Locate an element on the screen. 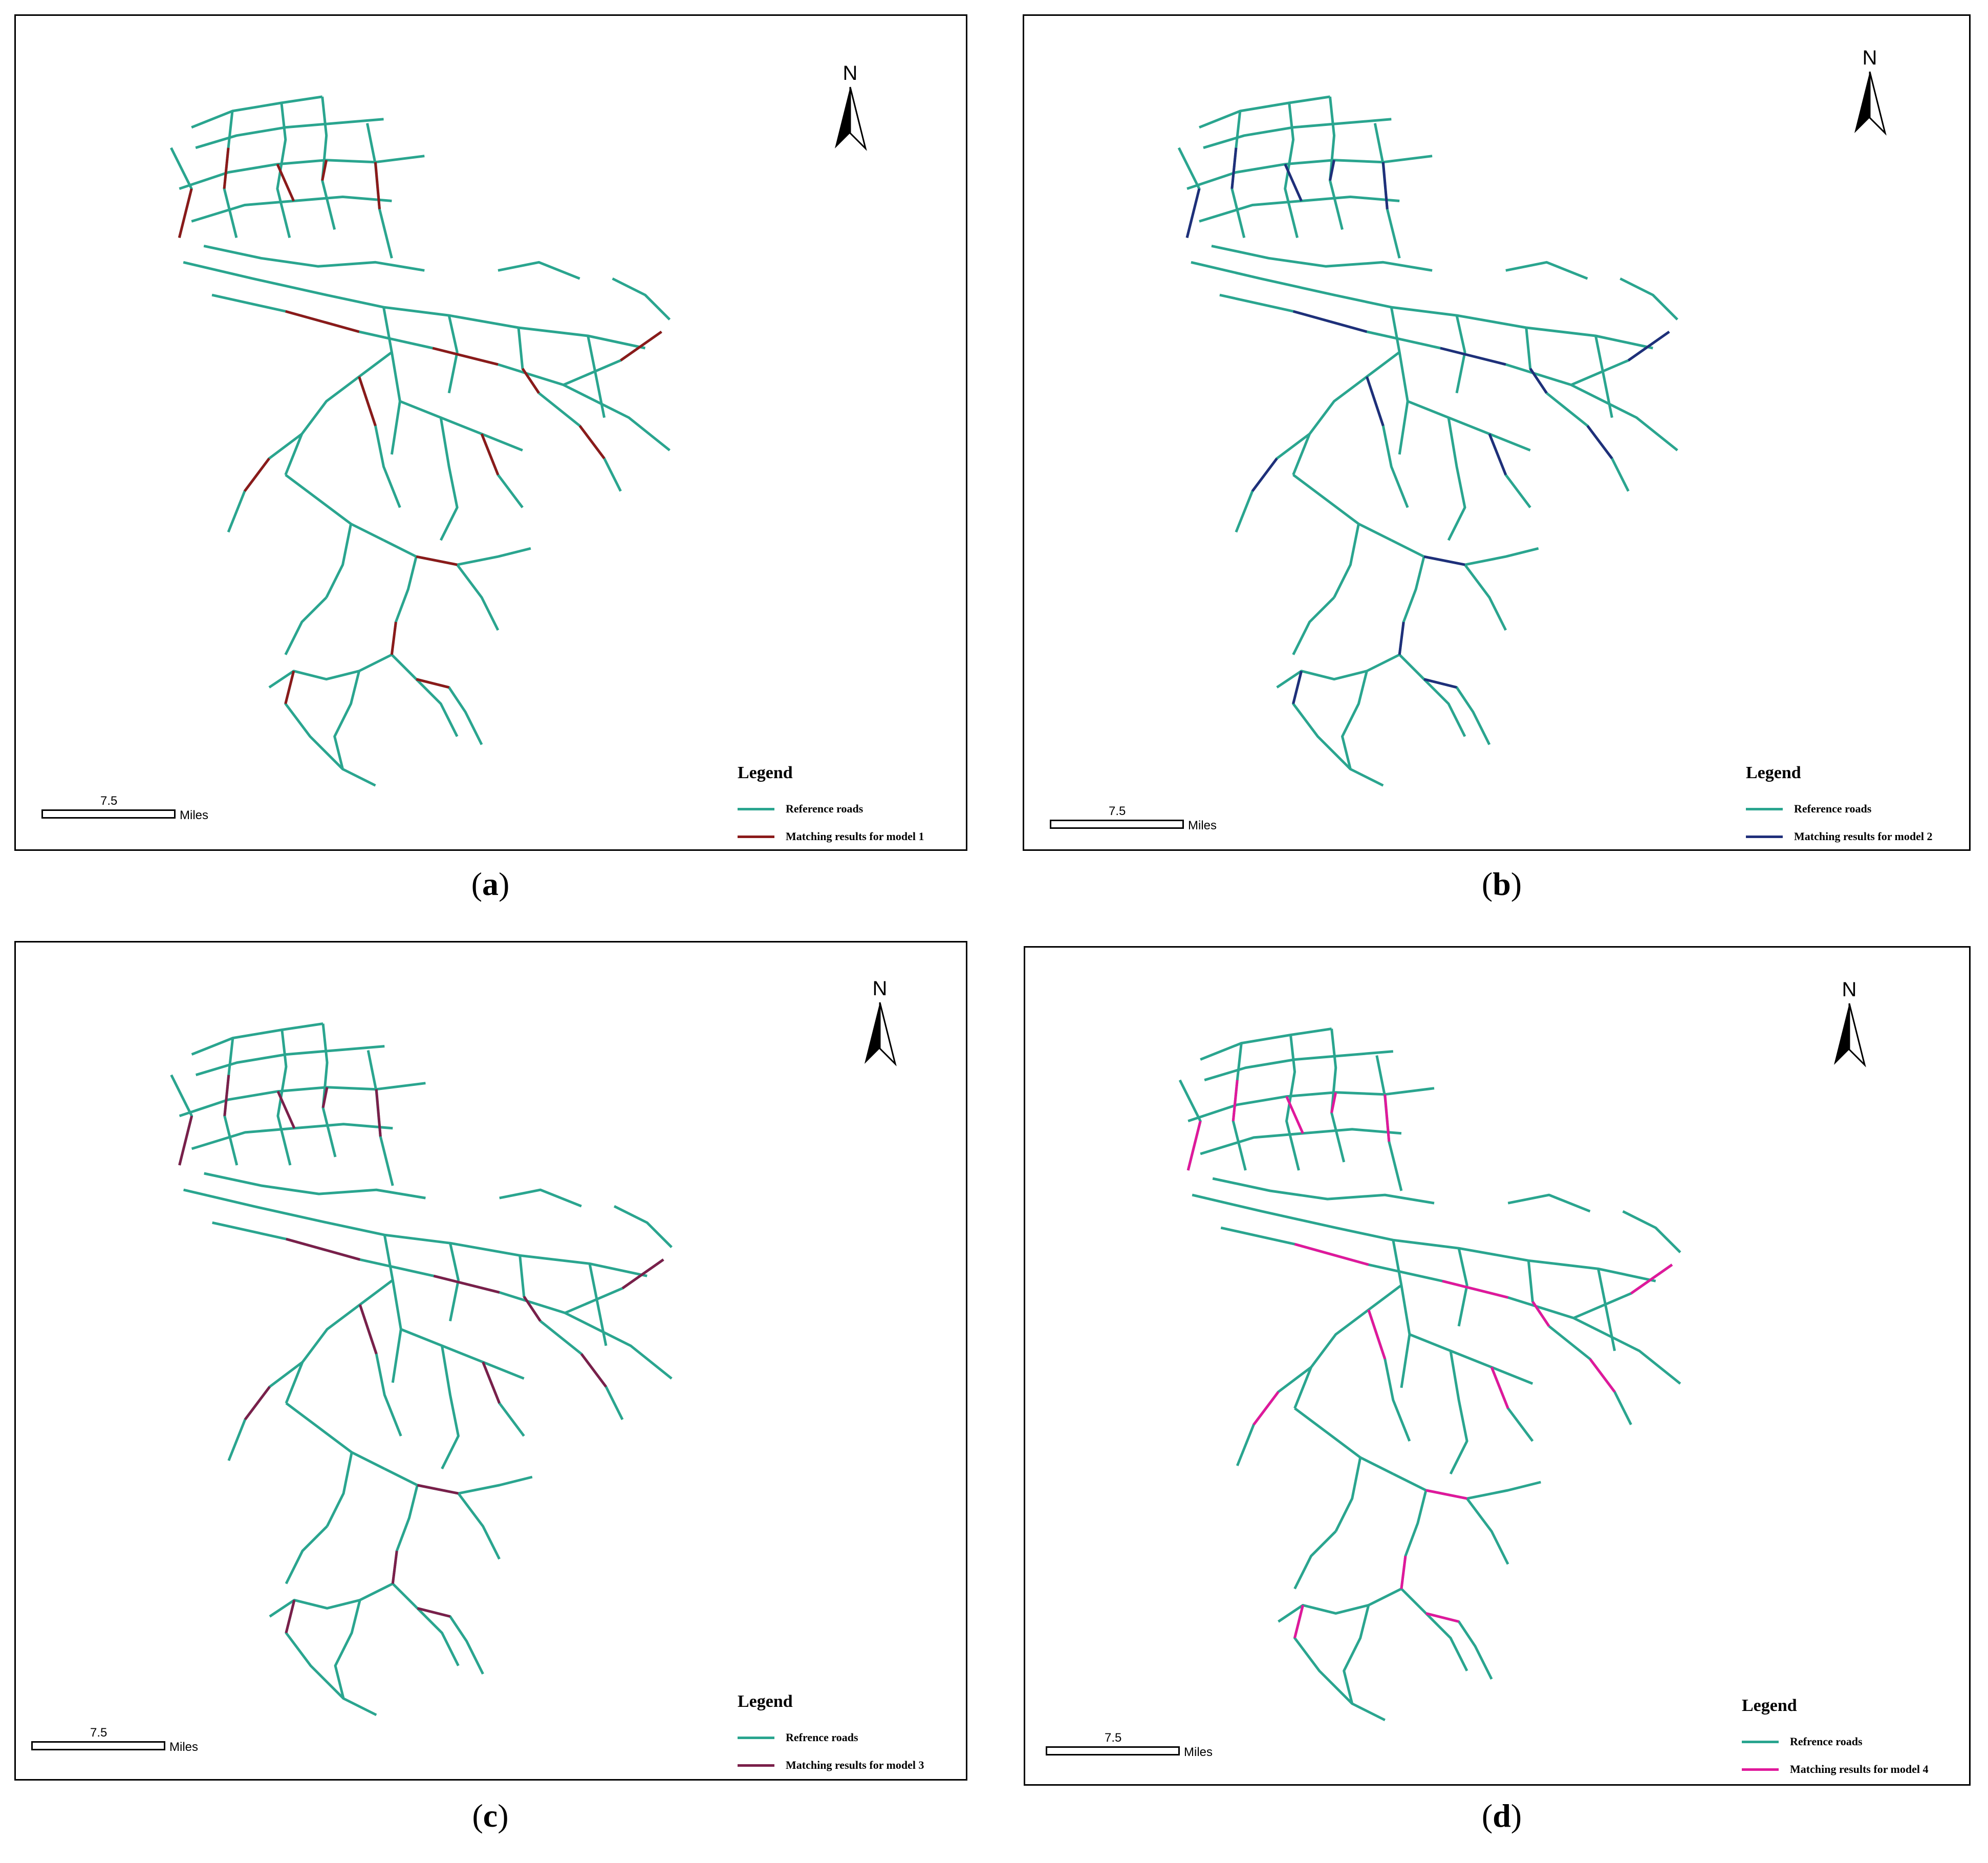 The height and width of the screenshot is (1863, 1988). north-arrow-icon is located at coordinates (851, 119).